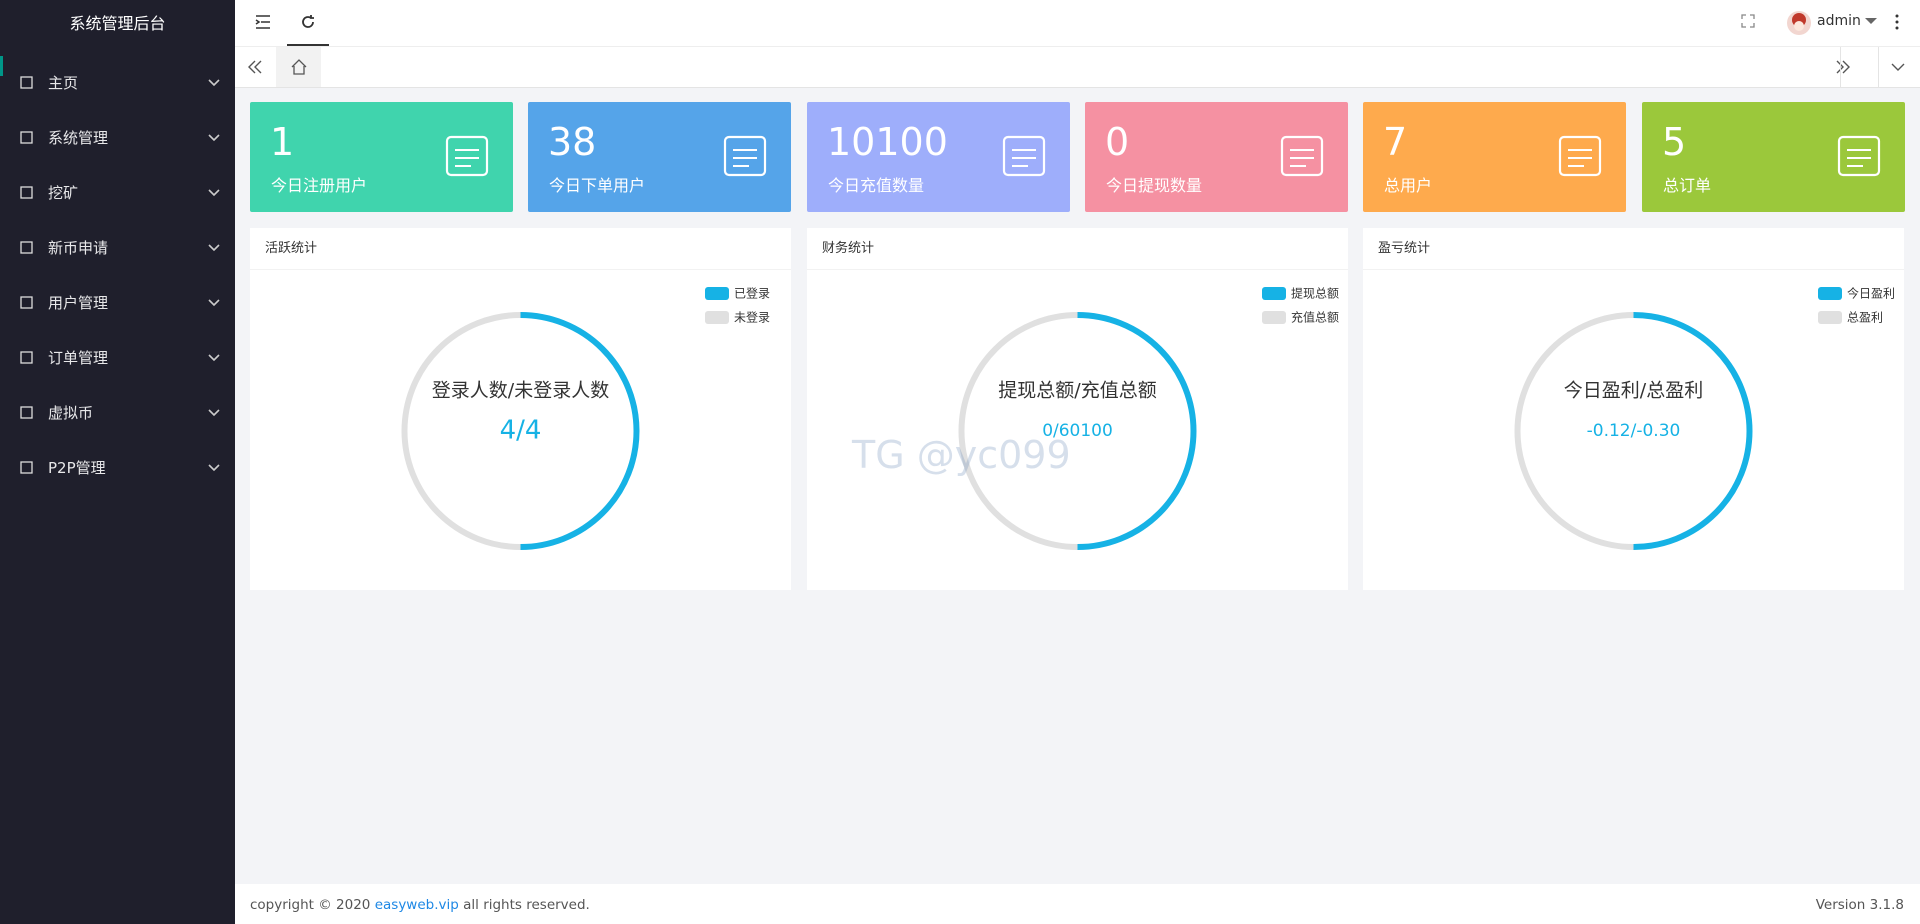 The height and width of the screenshot is (924, 1920). Describe the element at coordinates (1859, 905) in the screenshot. I see `version: Version 3.1.8` at that location.